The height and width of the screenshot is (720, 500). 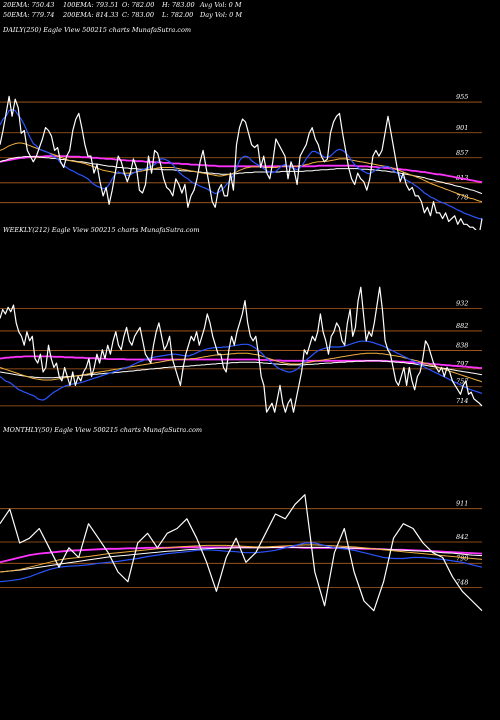 What do you see at coordinates (462, 401) in the screenshot?
I see `level-label: 714` at bounding box center [462, 401].